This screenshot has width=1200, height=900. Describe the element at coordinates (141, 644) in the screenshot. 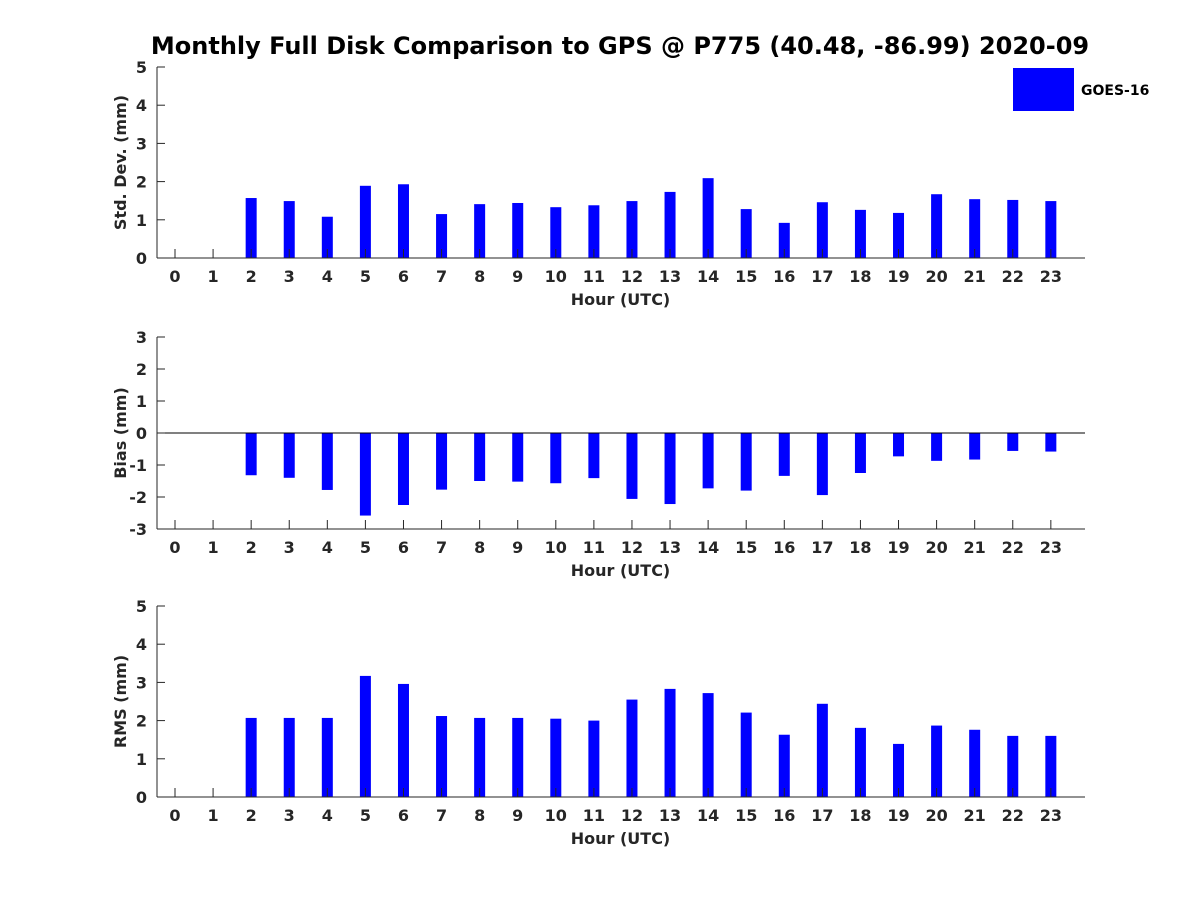

I see `y-tick-label: 4` at that location.